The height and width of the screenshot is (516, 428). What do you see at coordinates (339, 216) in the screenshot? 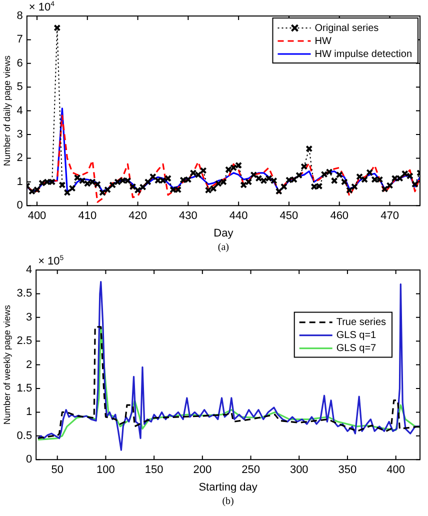
I see `x-tick-label: 460` at bounding box center [339, 216].